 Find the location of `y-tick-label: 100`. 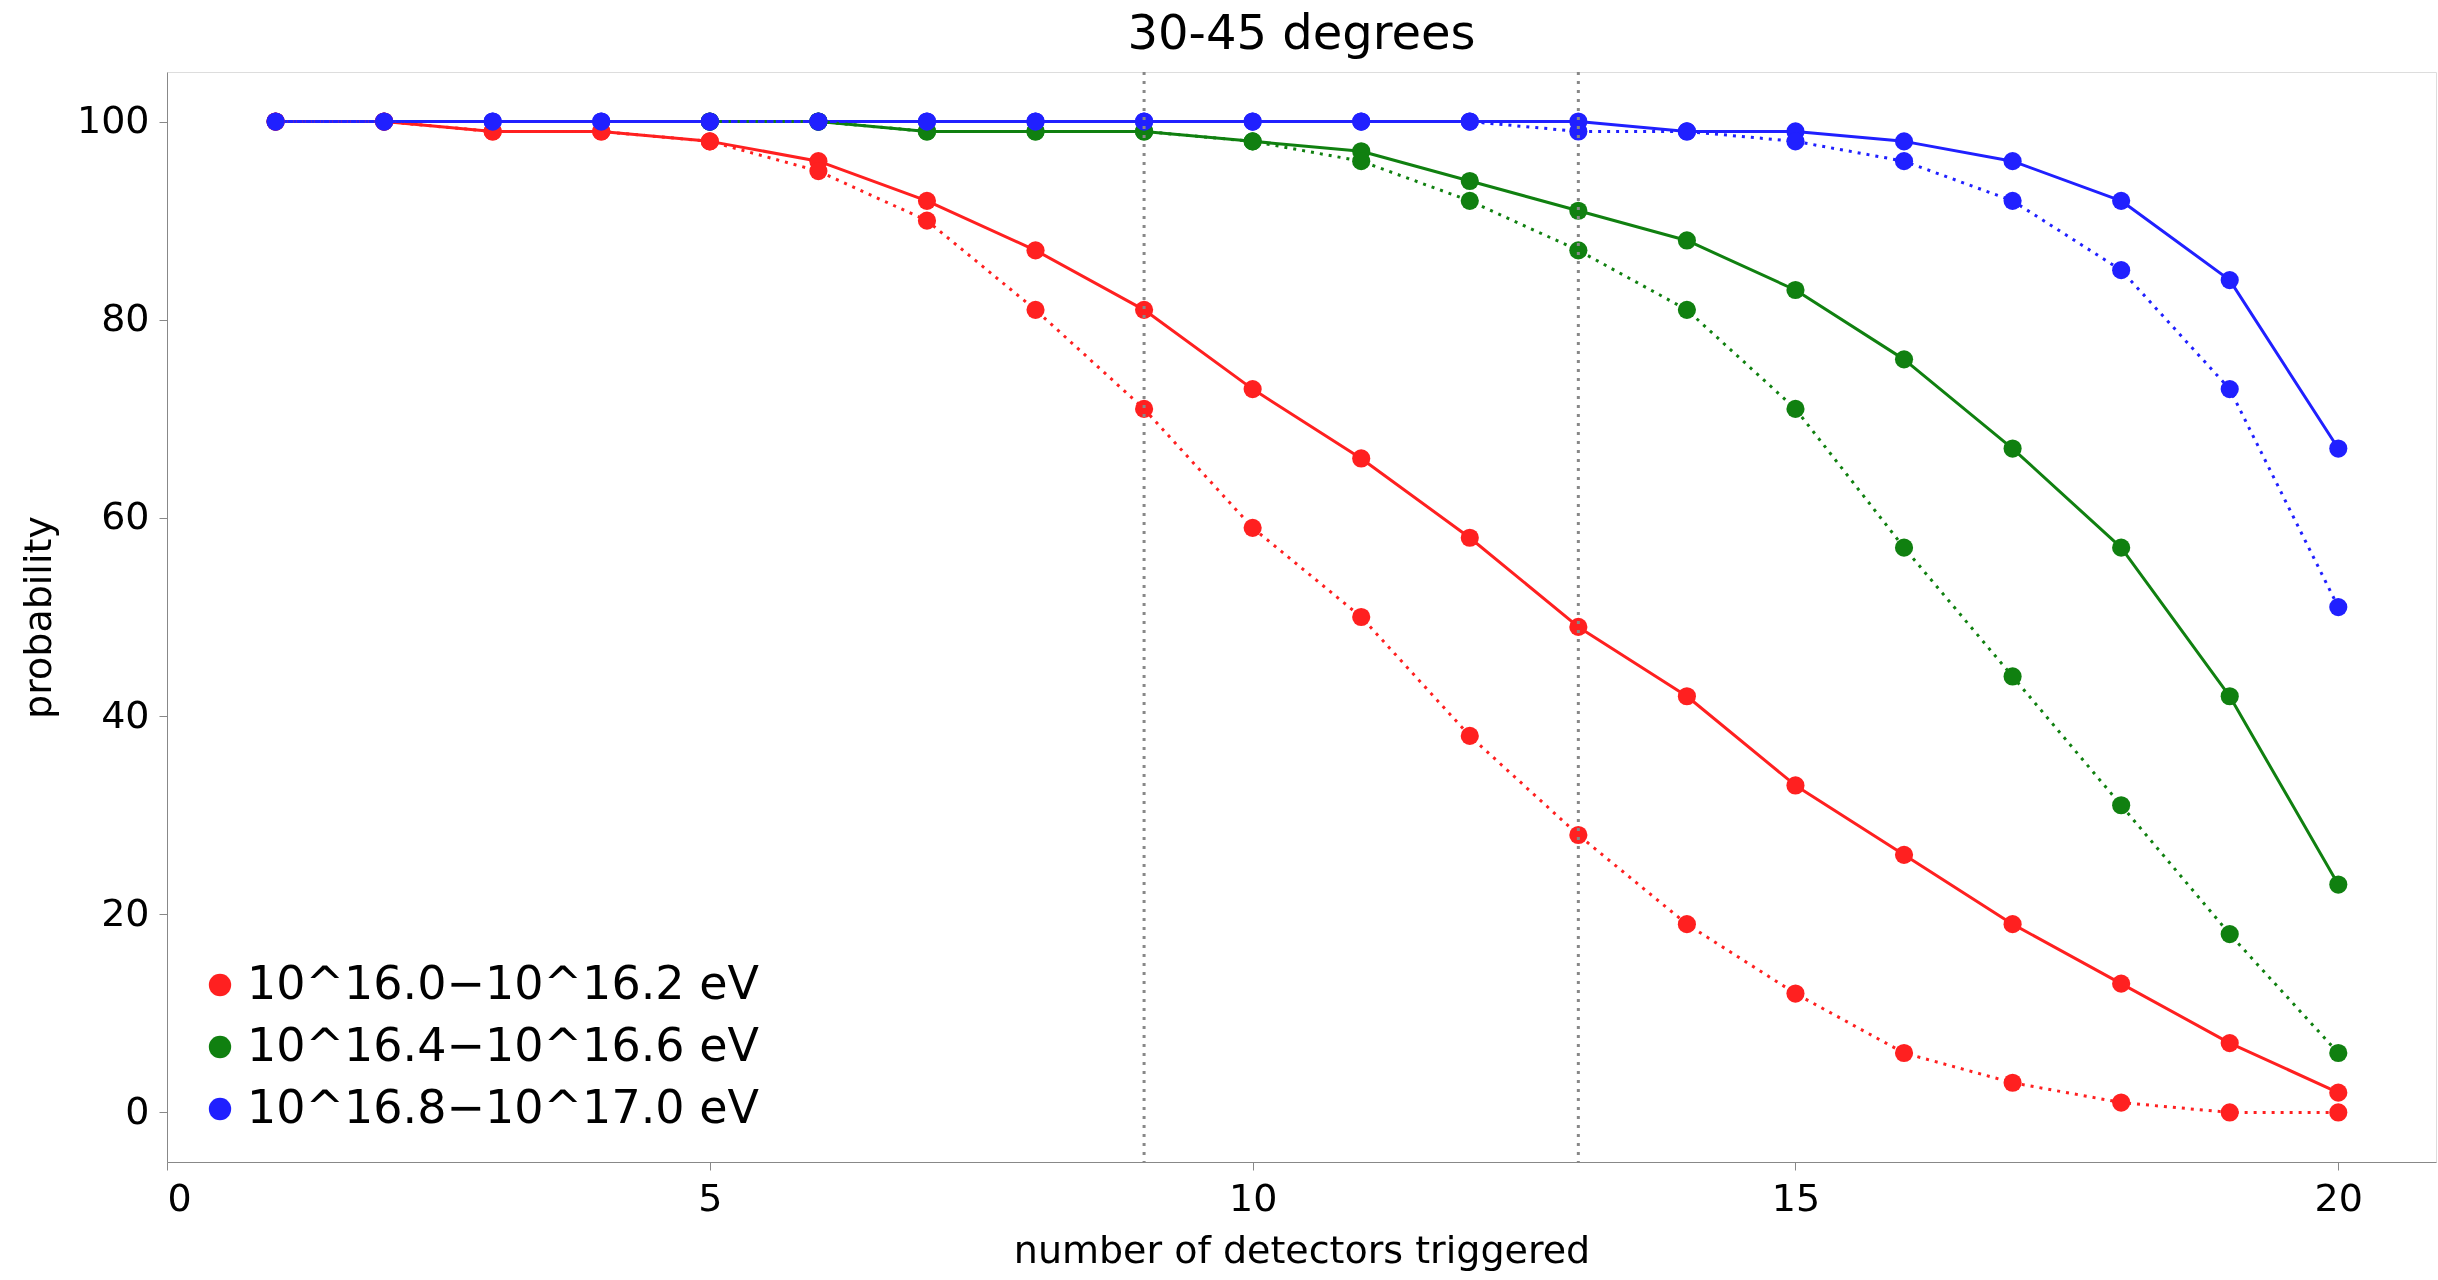

y-tick-label: 100 is located at coordinates (113, 120).